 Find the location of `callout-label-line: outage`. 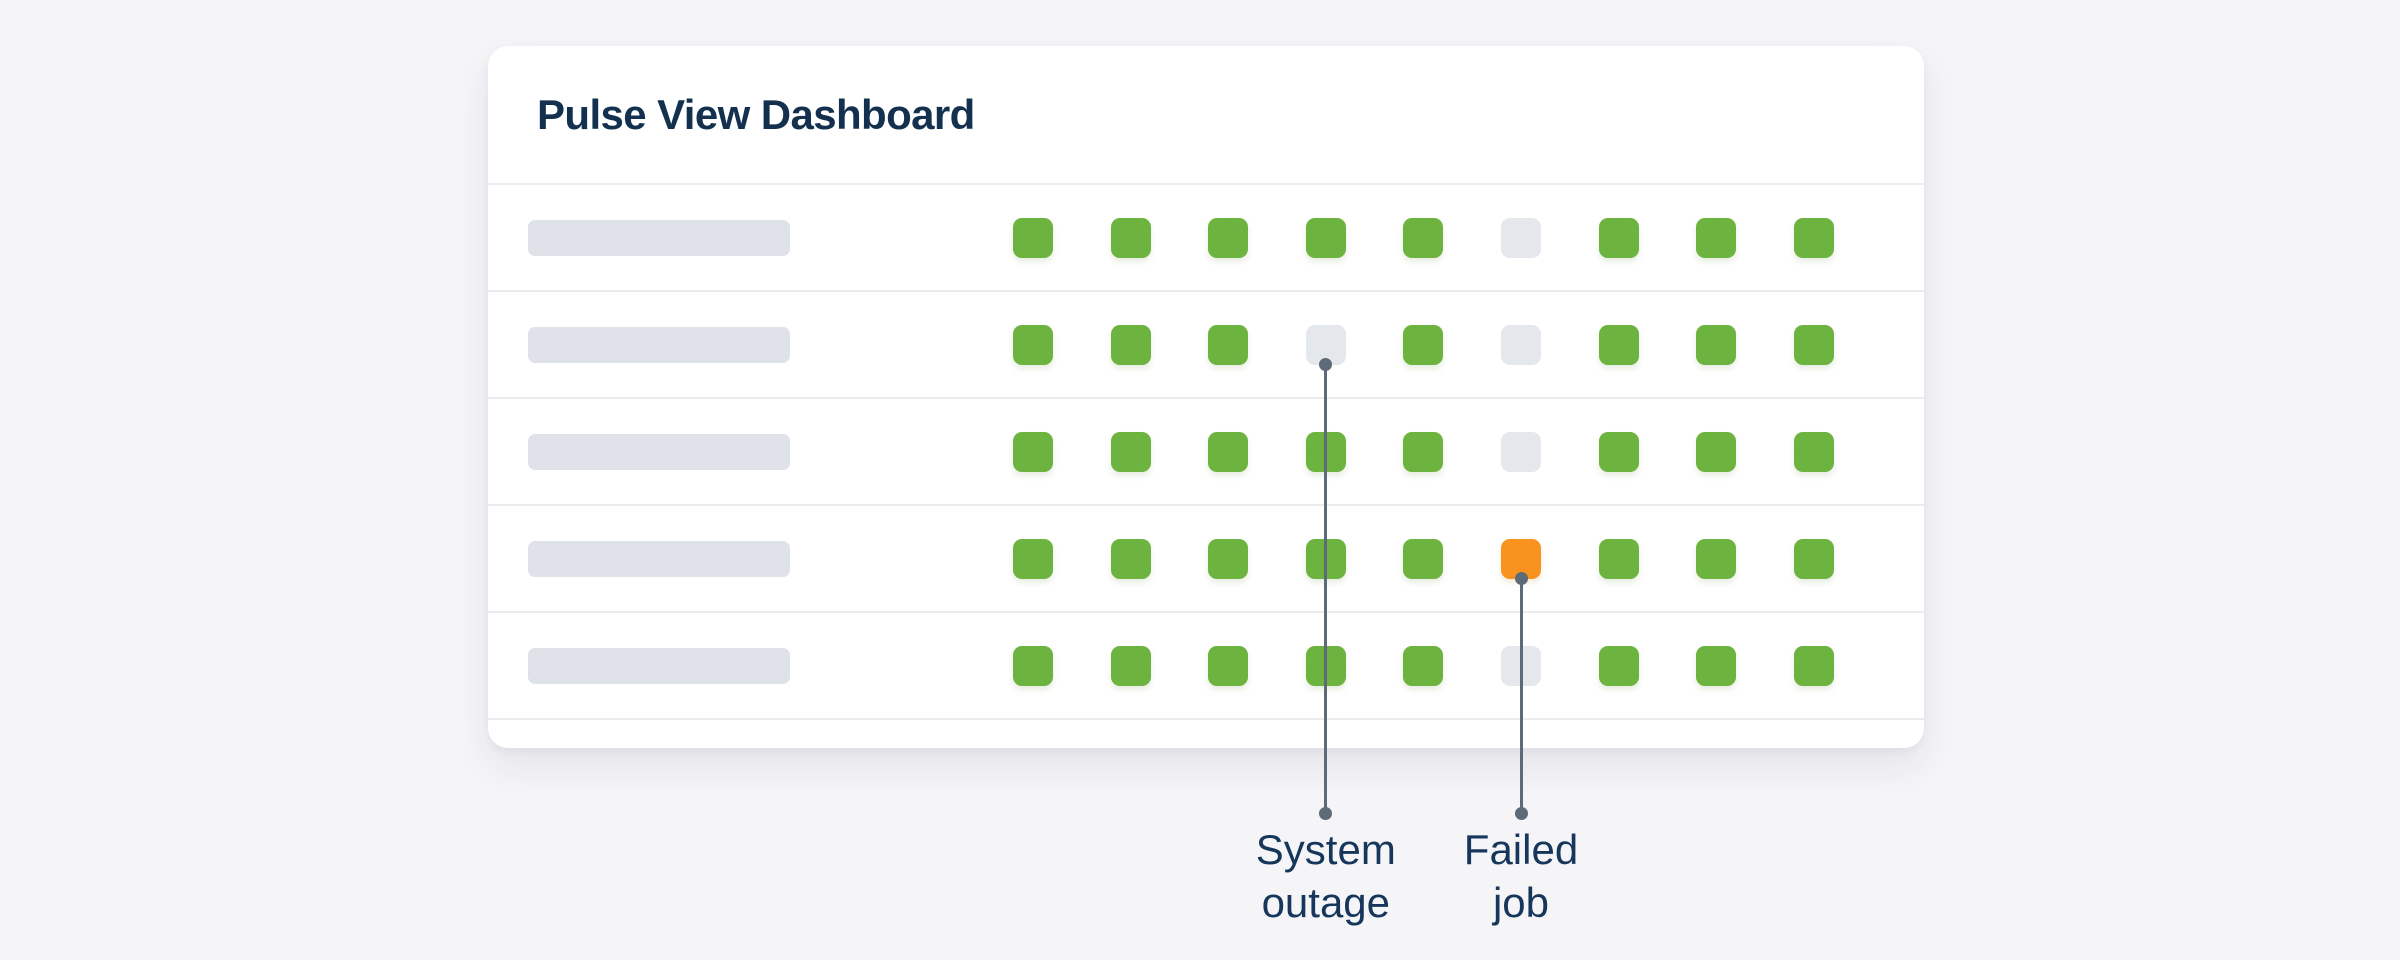

callout-label-line: outage is located at coordinates (1326, 902).